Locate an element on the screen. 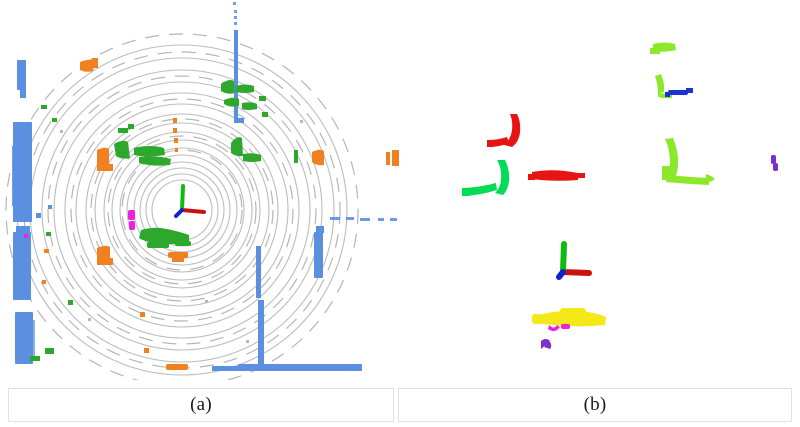 The height and width of the screenshot is (427, 800). caption-cell-b: (b) is located at coordinates (595, 405).